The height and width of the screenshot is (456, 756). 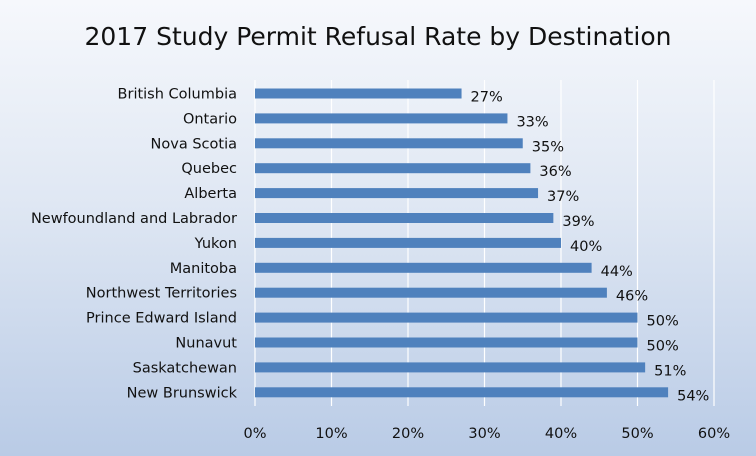 I want to click on x-tick-label: 20%, so click(x=408, y=434).